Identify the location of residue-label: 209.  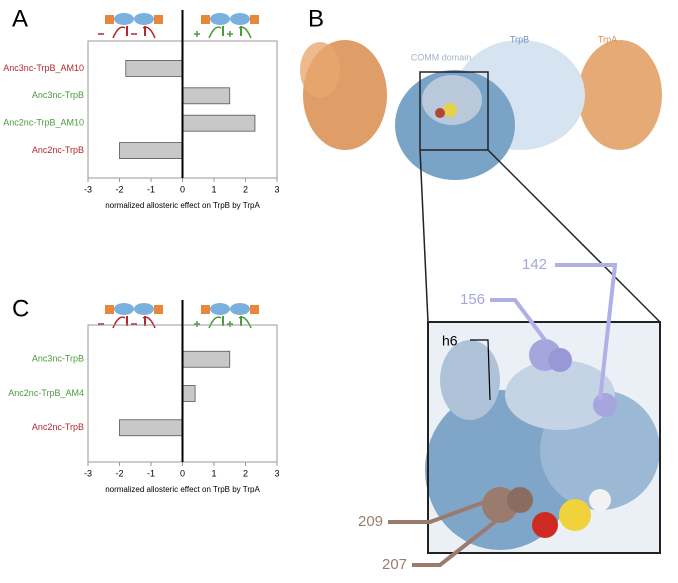
(370, 521).